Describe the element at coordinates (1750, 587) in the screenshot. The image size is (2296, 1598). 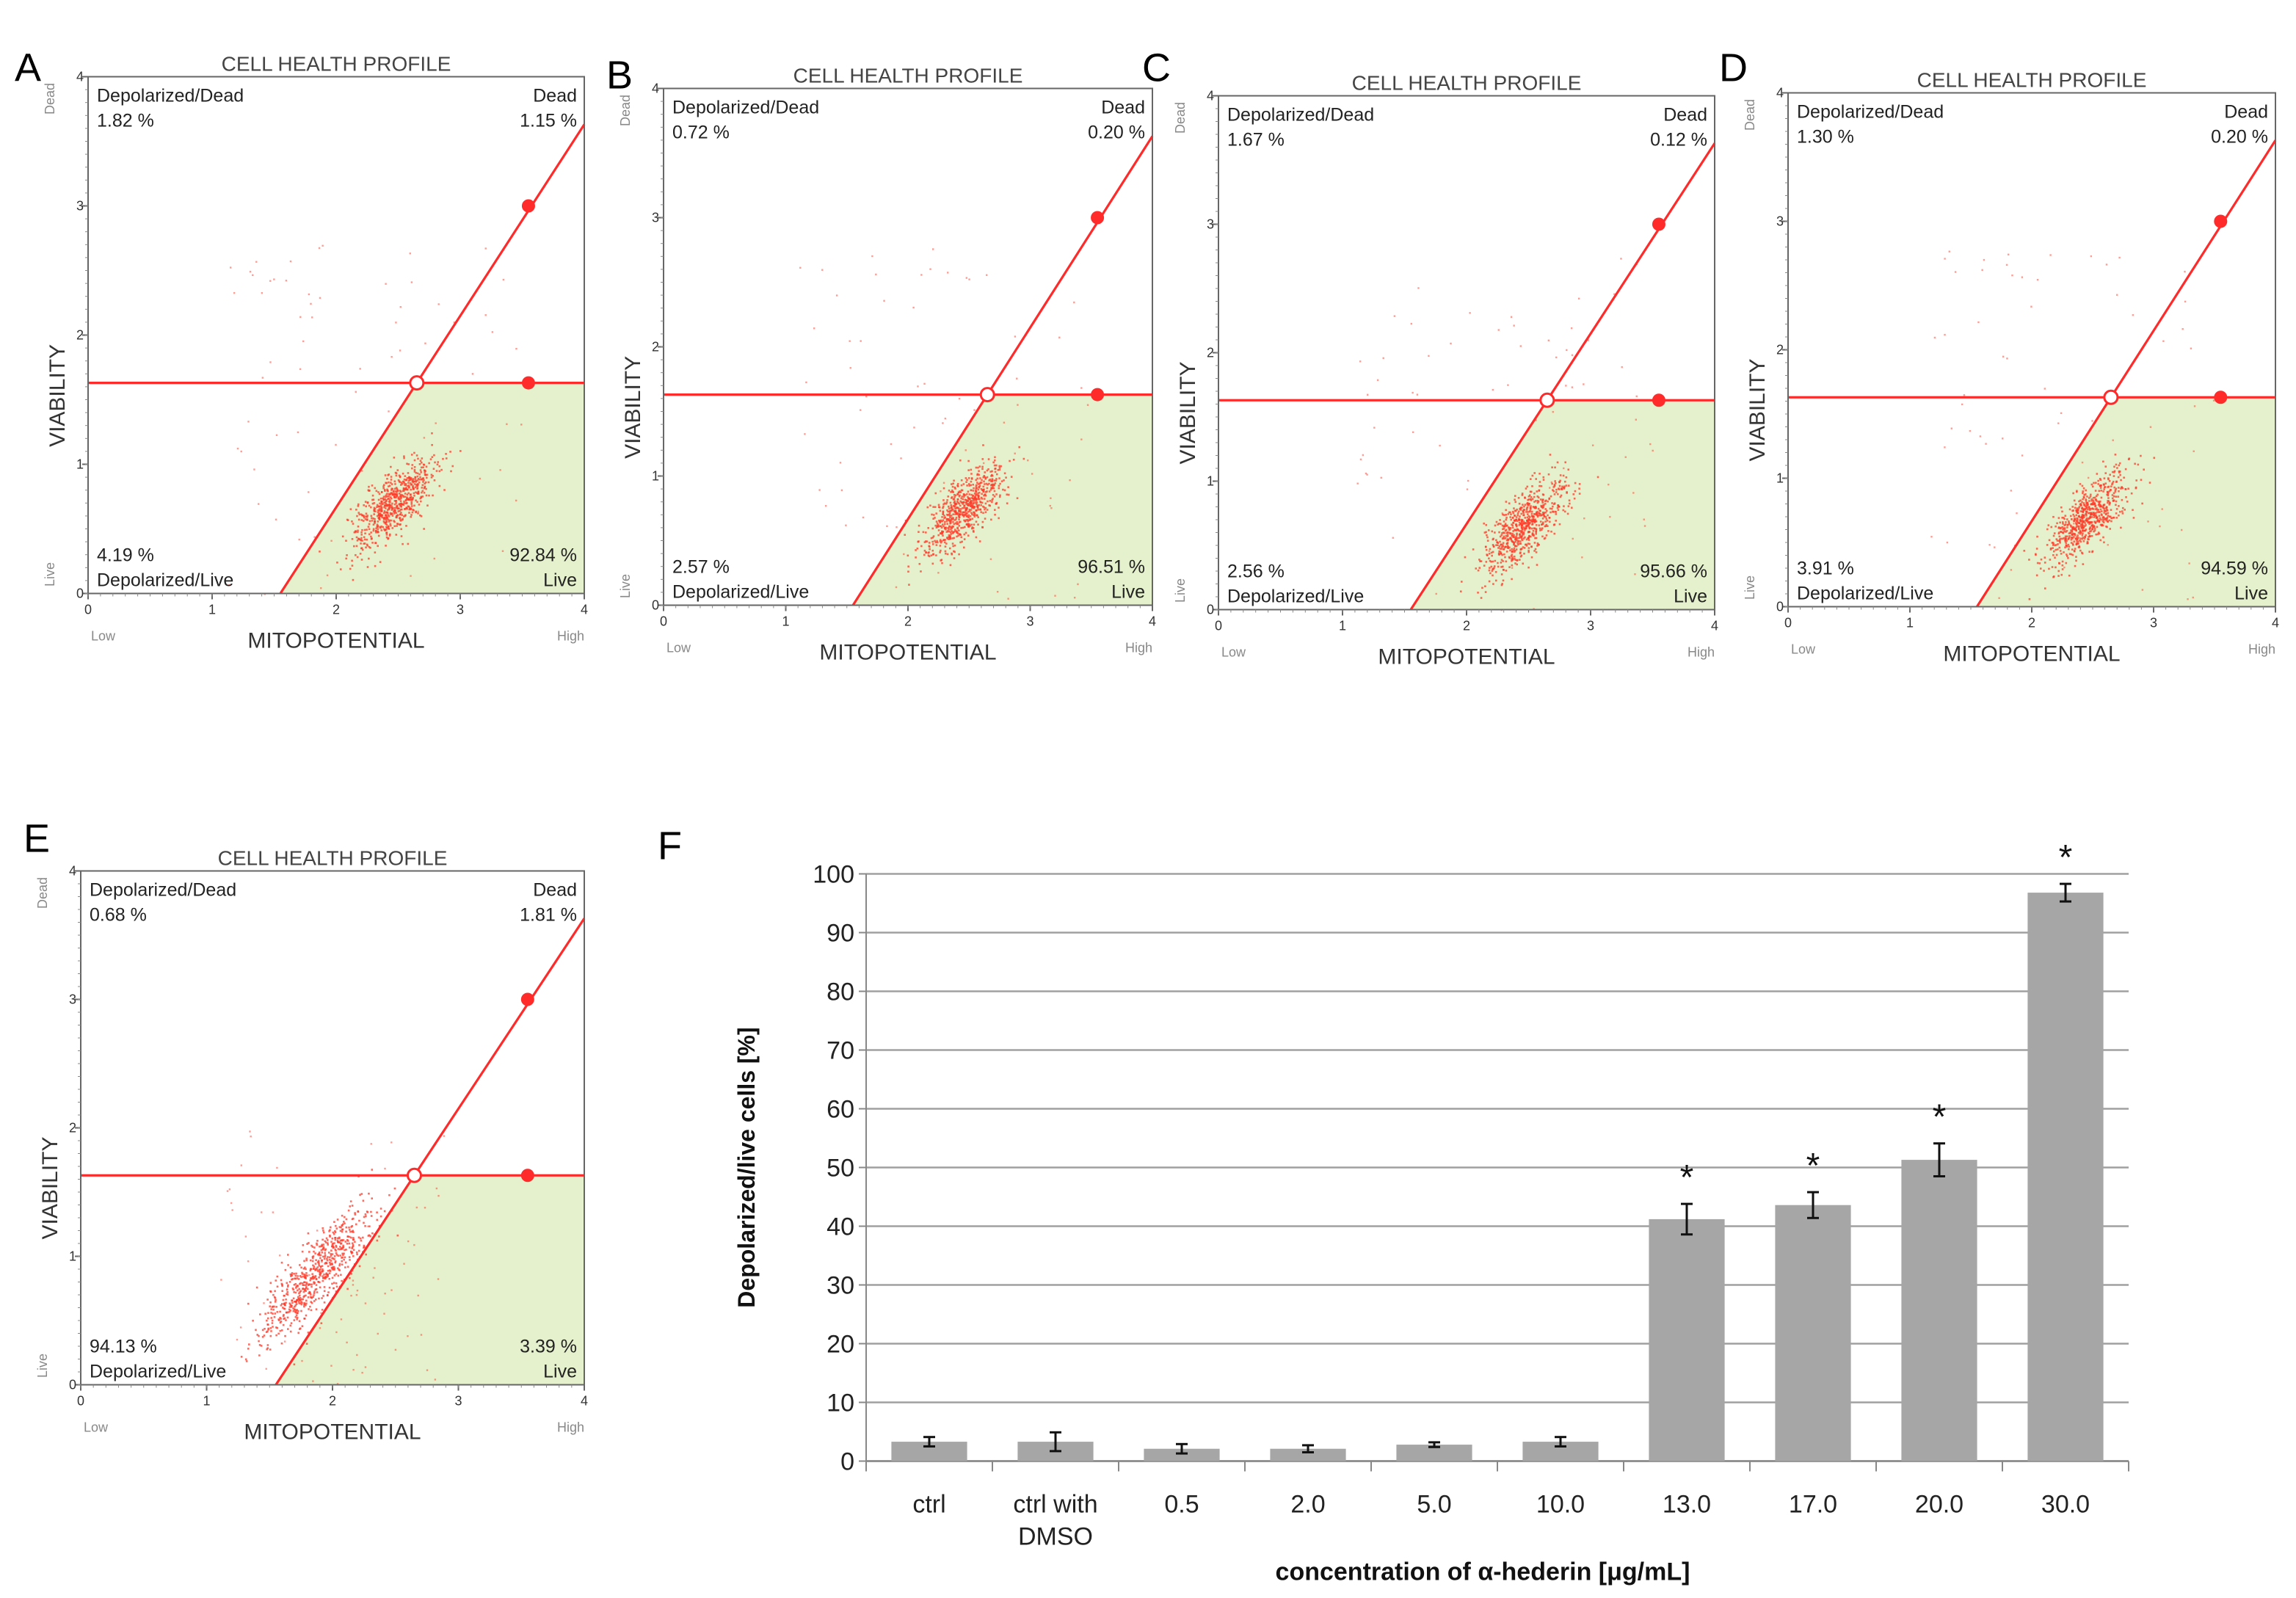
I see `y-low-label: Live` at that location.